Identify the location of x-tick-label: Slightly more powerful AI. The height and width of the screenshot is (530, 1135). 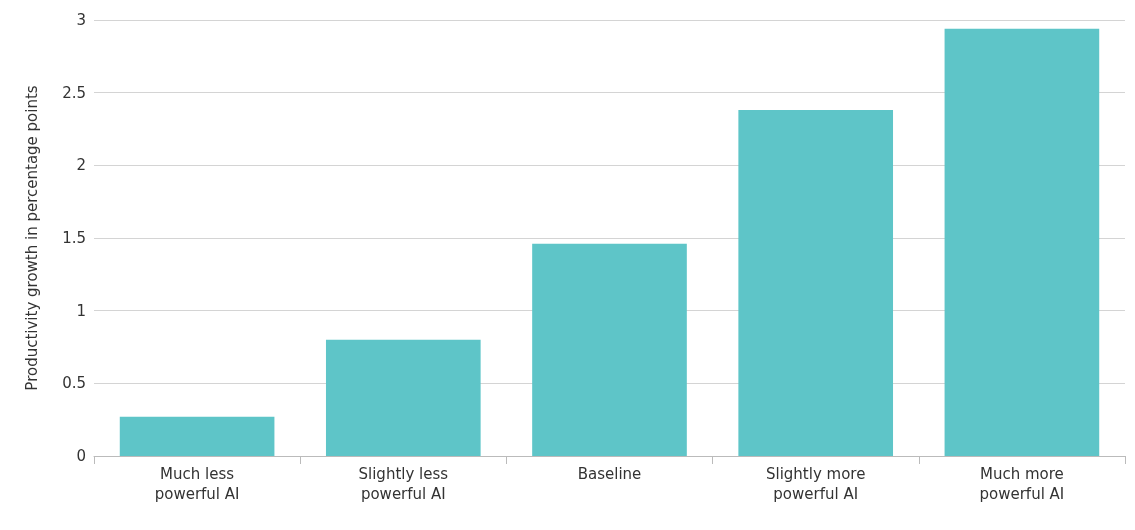
(815, 484).